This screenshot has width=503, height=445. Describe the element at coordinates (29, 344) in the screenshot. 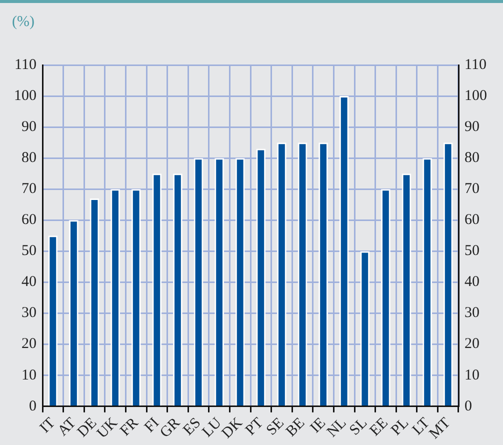

I see `y-tick-label: 20` at that location.